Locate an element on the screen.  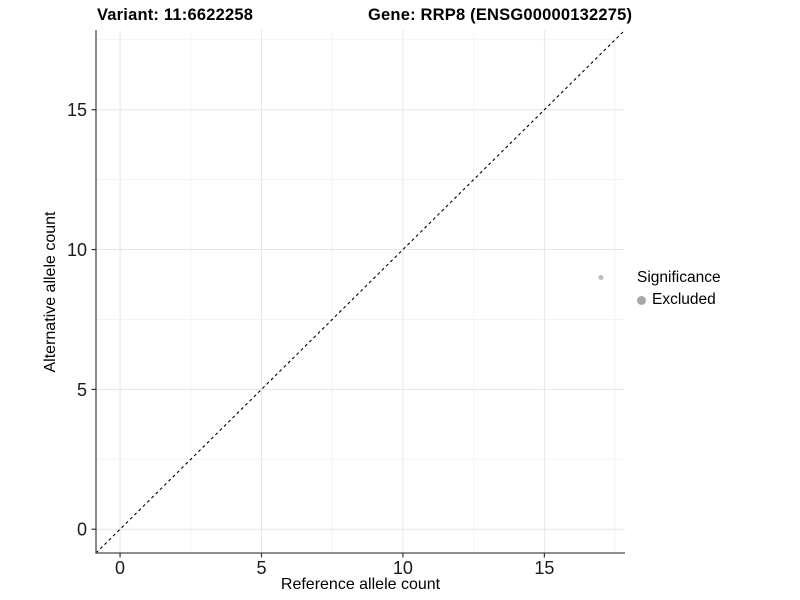
legend-item-excluded: Excluded is located at coordinates (679, 300).